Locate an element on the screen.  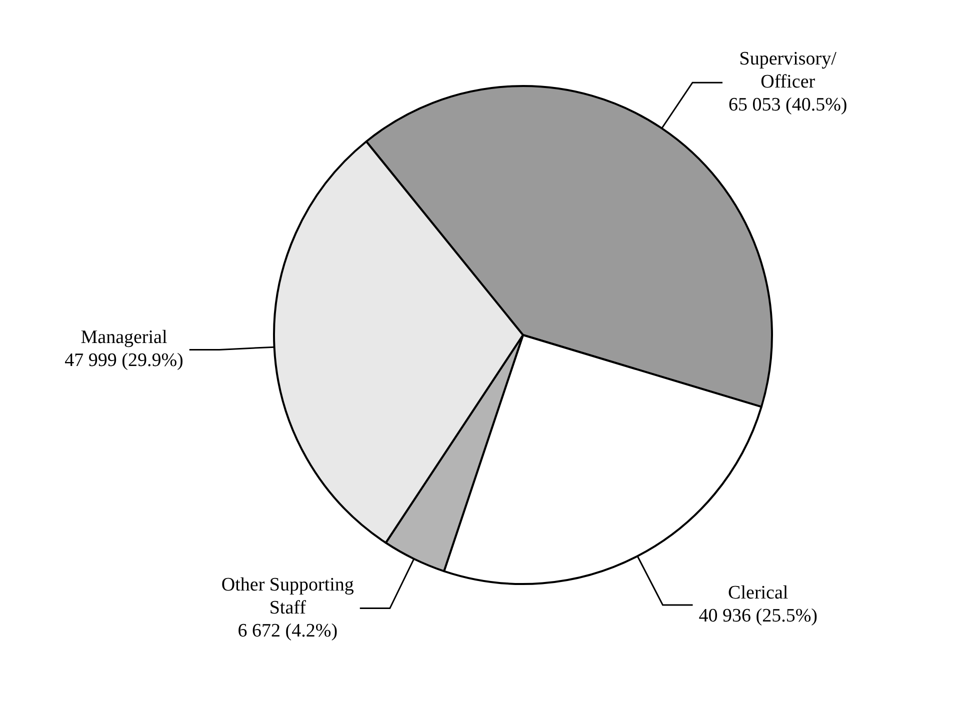
slice-label: Managerial is located at coordinates (124, 337).